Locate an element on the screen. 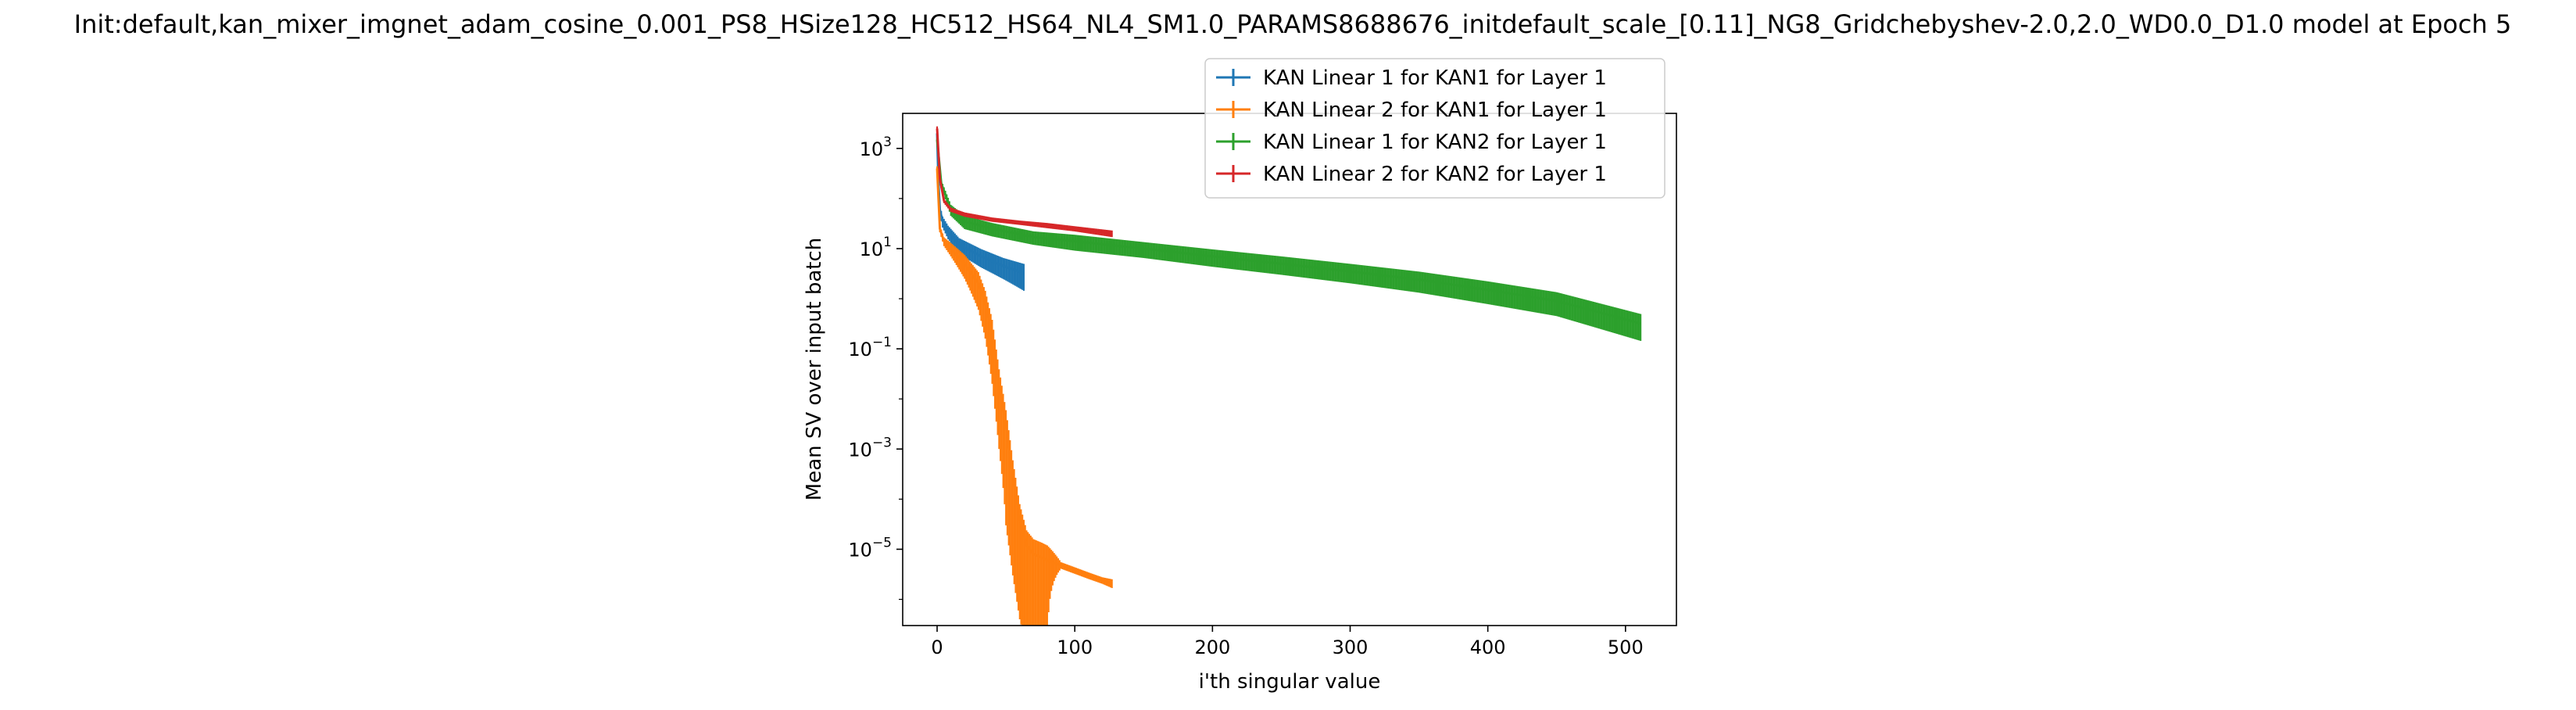 The width and height of the screenshot is (2576, 710). y-tick-label: 10⁻¹ is located at coordinates (870, 347).